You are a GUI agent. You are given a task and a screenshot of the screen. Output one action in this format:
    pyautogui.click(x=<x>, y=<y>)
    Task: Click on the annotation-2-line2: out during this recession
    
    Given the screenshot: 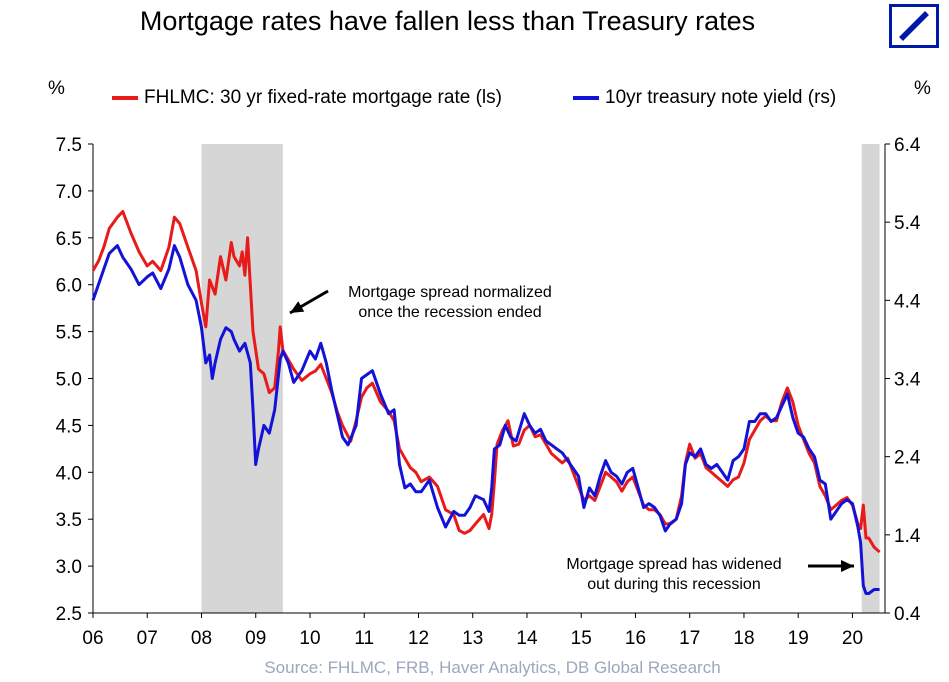 What is the action you would take?
    pyautogui.click(x=674, y=584)
    